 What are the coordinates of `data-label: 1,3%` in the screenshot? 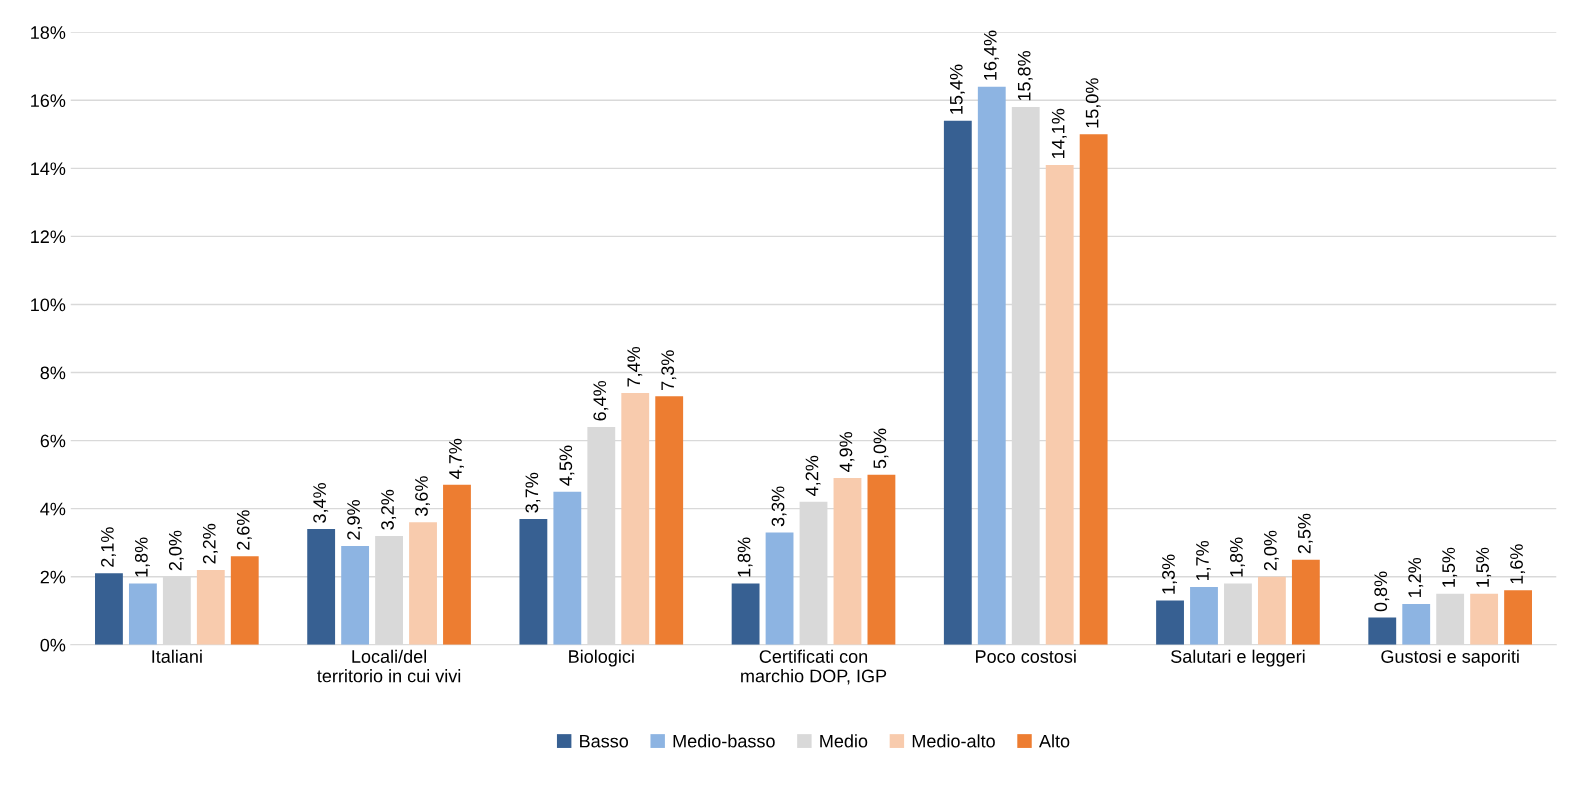 It's located at (1170, 574).